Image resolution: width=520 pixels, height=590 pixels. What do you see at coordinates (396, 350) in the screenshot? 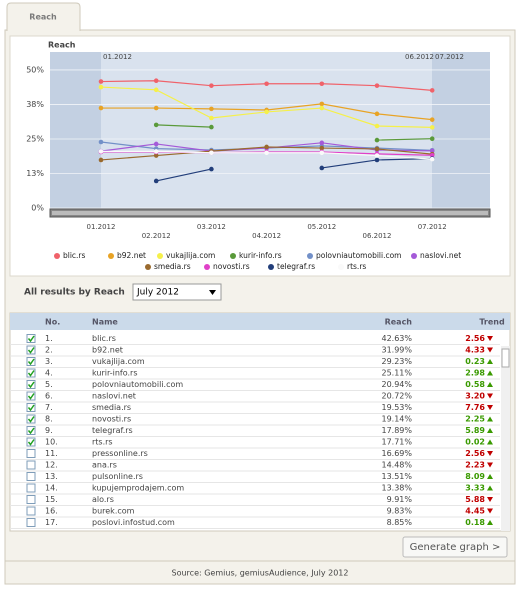
I see `row-reach: 31.99%` at bounding box center [396, 350].